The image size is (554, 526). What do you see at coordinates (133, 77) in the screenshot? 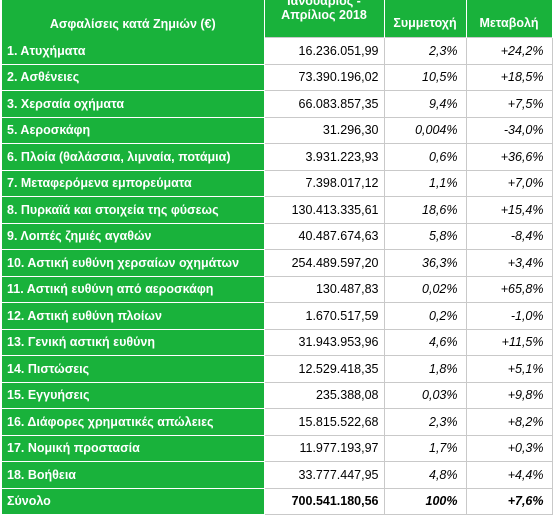
I see `row-category: 2. Ασθένειες` at bounding box center [133, 77].